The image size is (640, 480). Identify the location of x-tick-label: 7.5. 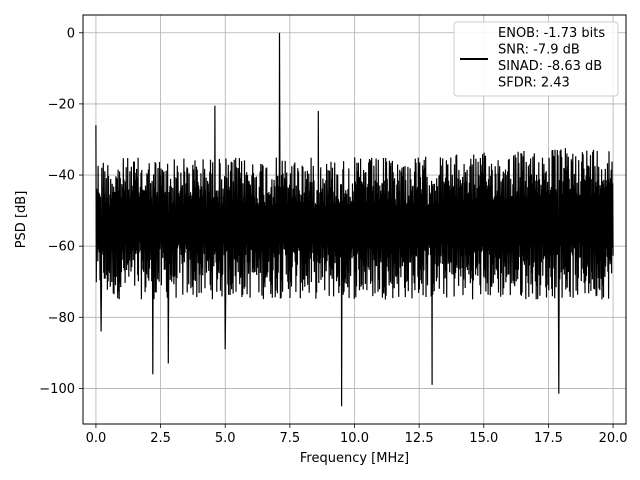
(290, 438).